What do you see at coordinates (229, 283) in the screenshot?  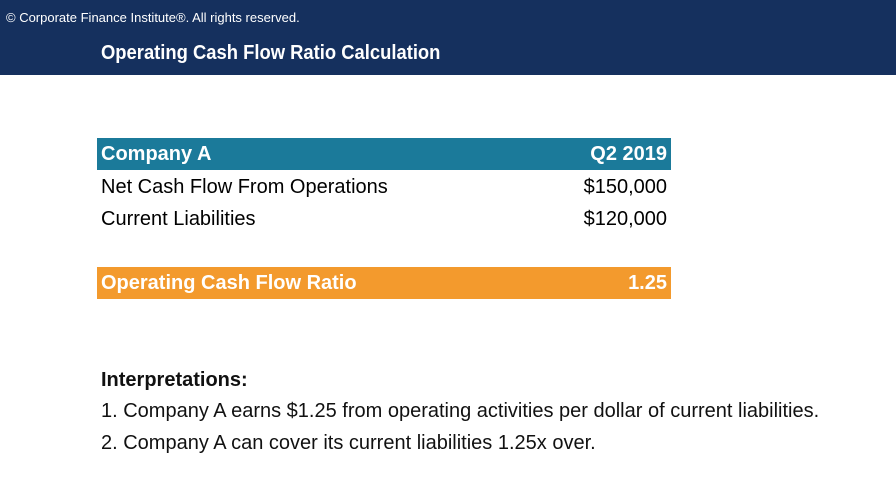 I see `cell: Operating Cash Flow Ratio` at bounding box center [229, 283].